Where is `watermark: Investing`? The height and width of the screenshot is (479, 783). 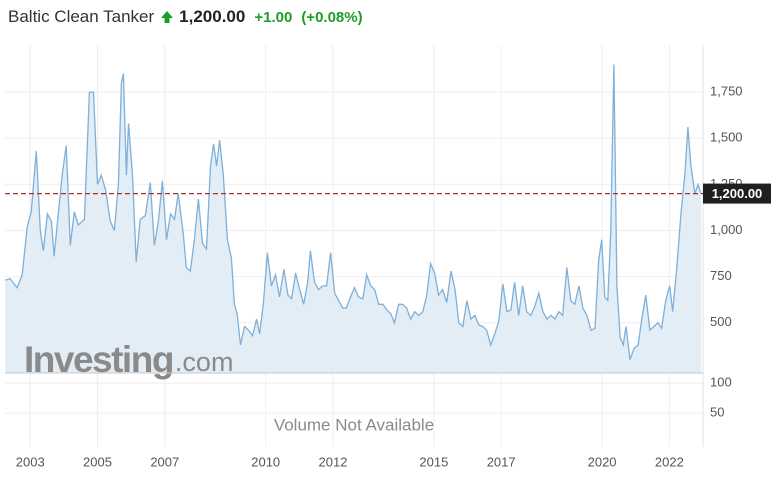 watermark: Investing is located at coordinates (98, 359).